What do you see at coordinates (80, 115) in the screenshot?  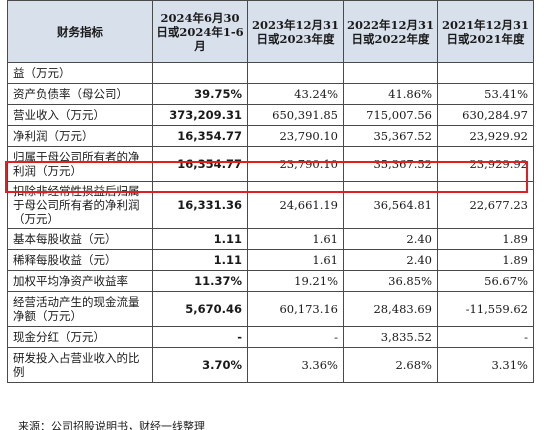 I see `row-label: 营业收入（万元）` at bounding box center [80, 115].